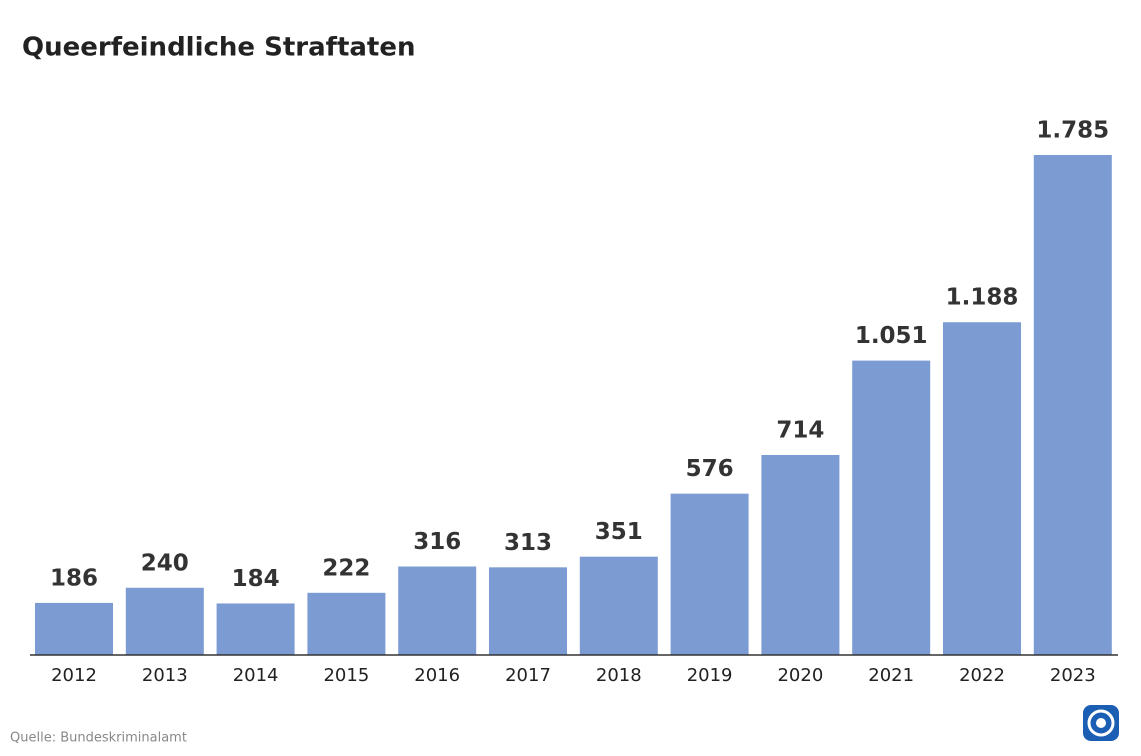 The height and width of the screenshot is (756, 1141). Describe the element at coordinates (982, 298) in the screenshot. I see `value-label: 1.188` at that location.